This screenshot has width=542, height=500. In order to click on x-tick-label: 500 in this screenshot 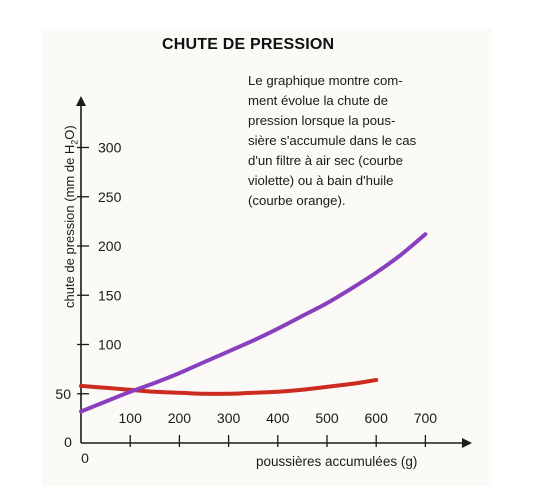, I will do `click(327, 418)`.